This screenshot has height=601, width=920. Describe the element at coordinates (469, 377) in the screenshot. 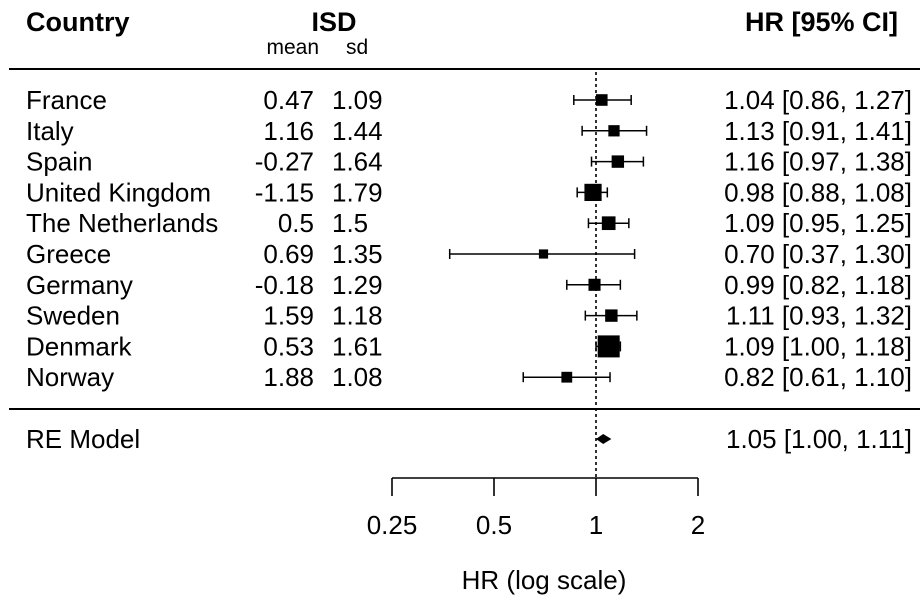

I see `study-row: Norway 1.88 1.08 0.82 [0.61, 1.10]` at that location.